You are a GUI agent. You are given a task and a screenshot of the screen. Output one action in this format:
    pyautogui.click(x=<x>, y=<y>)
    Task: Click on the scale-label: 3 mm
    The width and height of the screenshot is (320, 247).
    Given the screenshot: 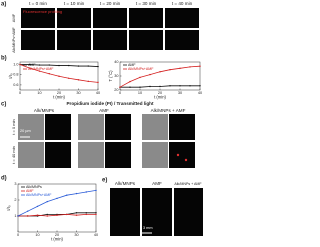 What is the action you would take?
    pyautogui.click(x=148, y=228)
    